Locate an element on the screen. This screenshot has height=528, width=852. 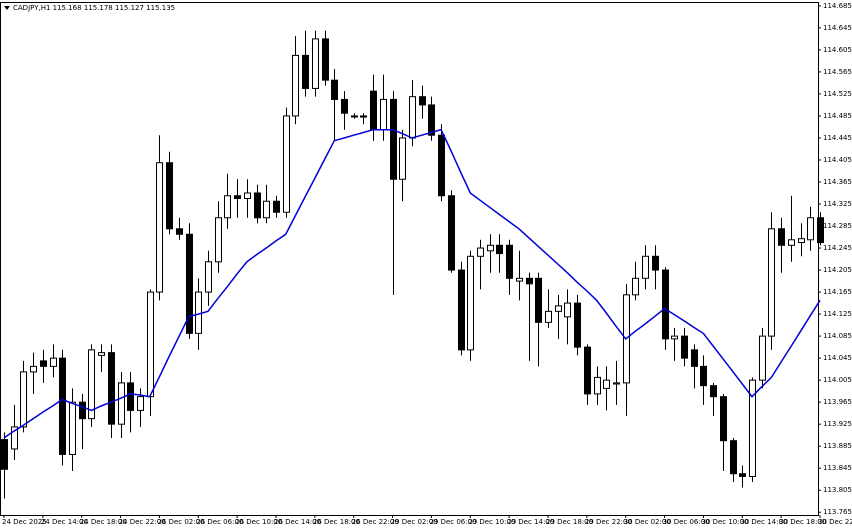
x-tick-label: 29 Dec 10:00 is located at coordinates (491, 522).